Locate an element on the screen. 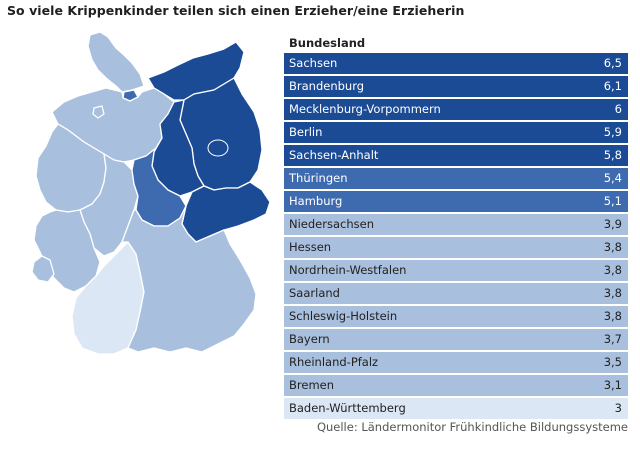 This screenshot has height=463, width=640. row-label: Saarland is located at coordinates (314, 293).